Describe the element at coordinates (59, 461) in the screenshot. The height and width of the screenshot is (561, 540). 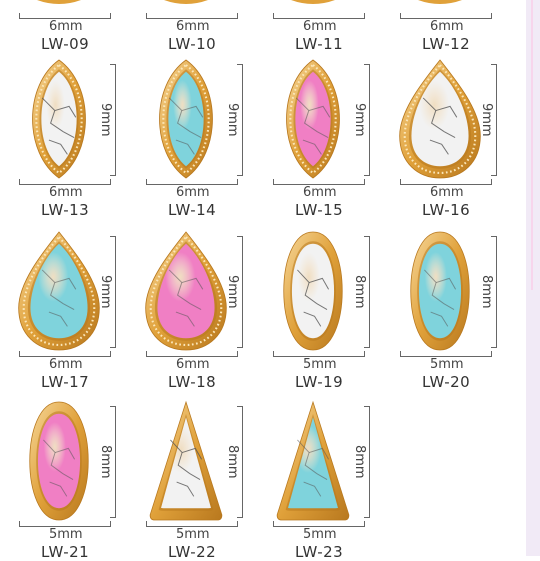
I see `nail-charm-oval-pink` at that location.